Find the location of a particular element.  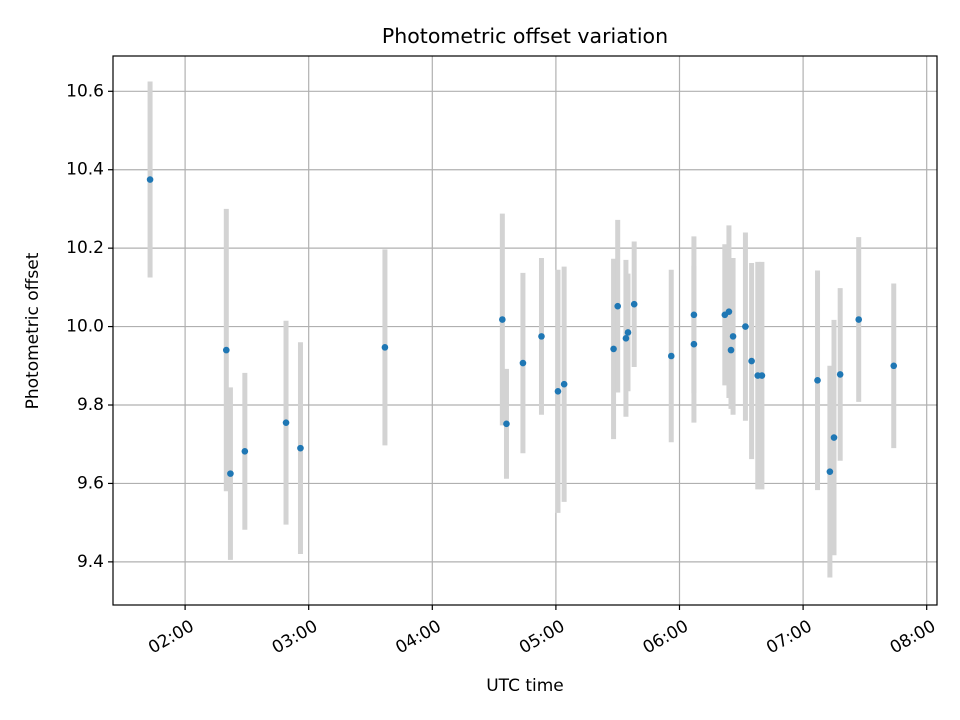

x-tick-label: 07:00 is located at coordinates (789, 637).